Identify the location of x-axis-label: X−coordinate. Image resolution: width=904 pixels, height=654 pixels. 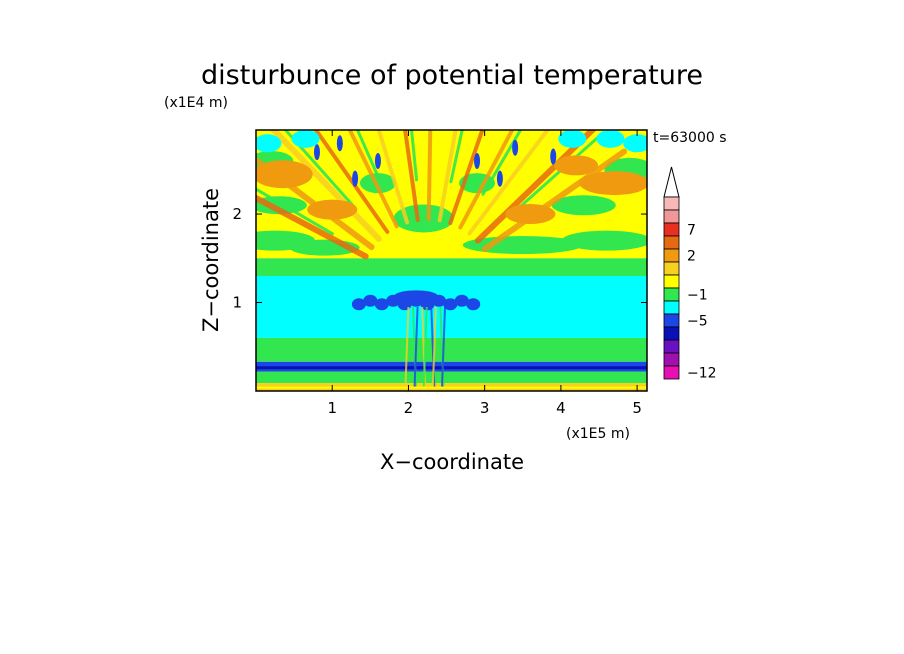
(452, 462).